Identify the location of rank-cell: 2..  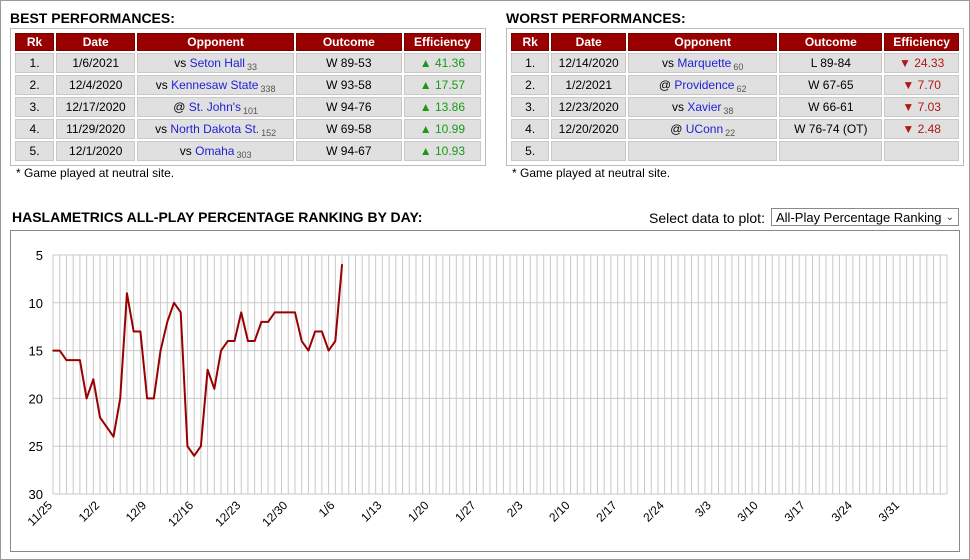
(35, 85).